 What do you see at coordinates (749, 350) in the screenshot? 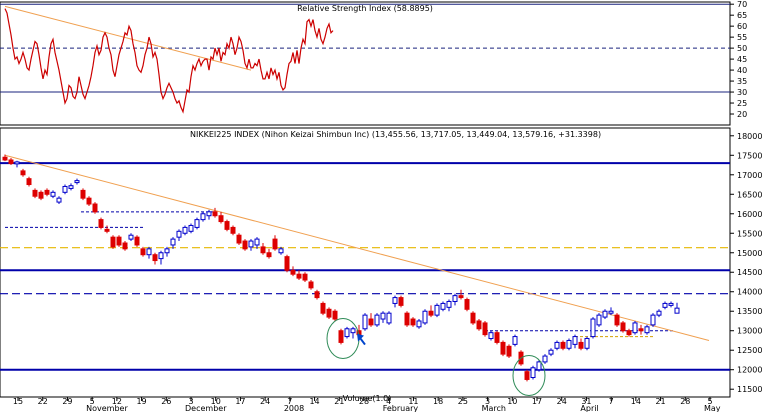
I see `price-y-tick-label: 12500` at bounding box center [749, 350].